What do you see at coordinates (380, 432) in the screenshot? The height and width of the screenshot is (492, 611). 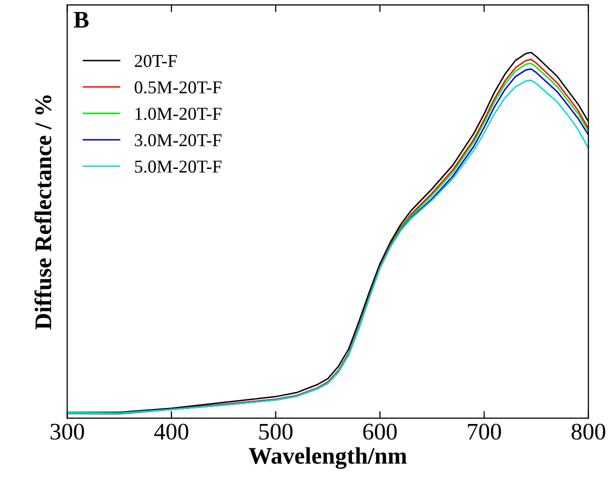 I see `x-tick-label: 600` at bounding box center [380, 432].